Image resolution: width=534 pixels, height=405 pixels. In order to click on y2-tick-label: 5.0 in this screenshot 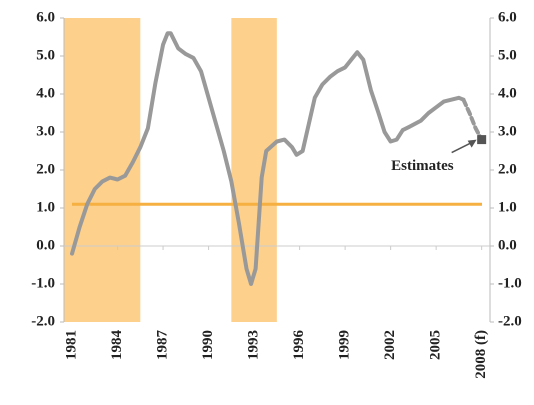, I will do `click(507, 55)`.